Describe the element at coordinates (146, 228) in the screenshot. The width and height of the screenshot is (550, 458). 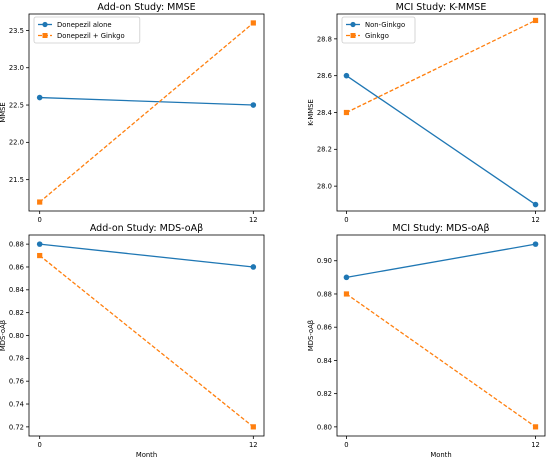
I see `chart-title: Add-on Study: MDS-oAβ` at that location.